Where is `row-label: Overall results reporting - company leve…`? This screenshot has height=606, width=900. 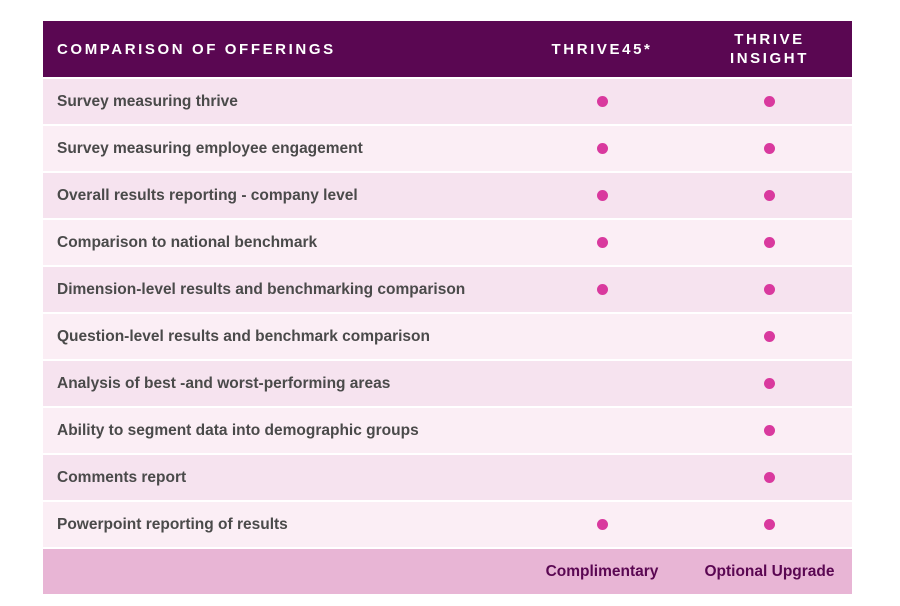 row-label: Overall results reporting - company leve… is located at coordinates (207, 195).